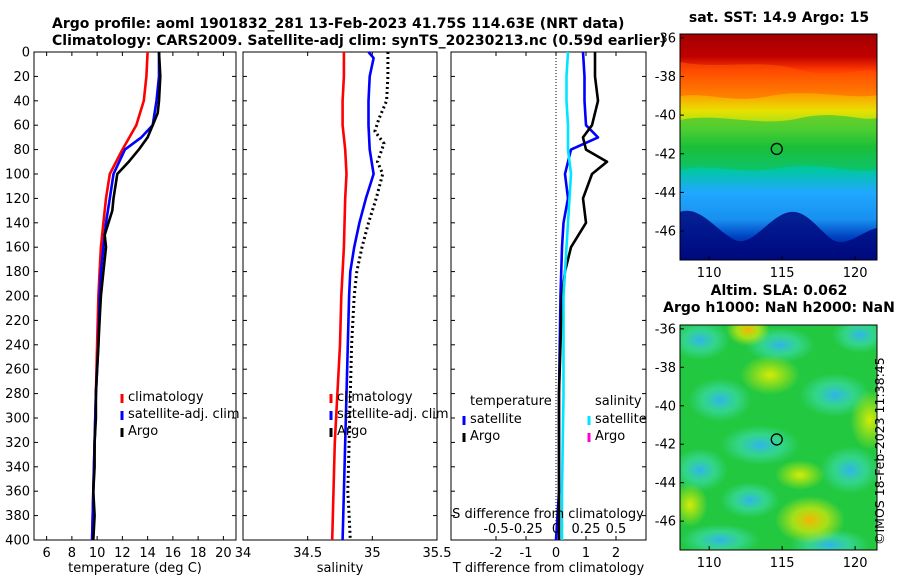  Describe the element at coordinates (17, 516) in the screenshot. I see `y-tick-label: 380` at that location.